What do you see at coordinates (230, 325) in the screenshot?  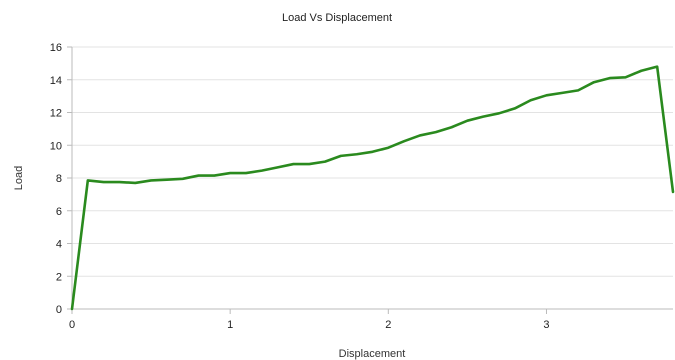 I see `x-tick-label: 1` at bounding box center [230, 325].